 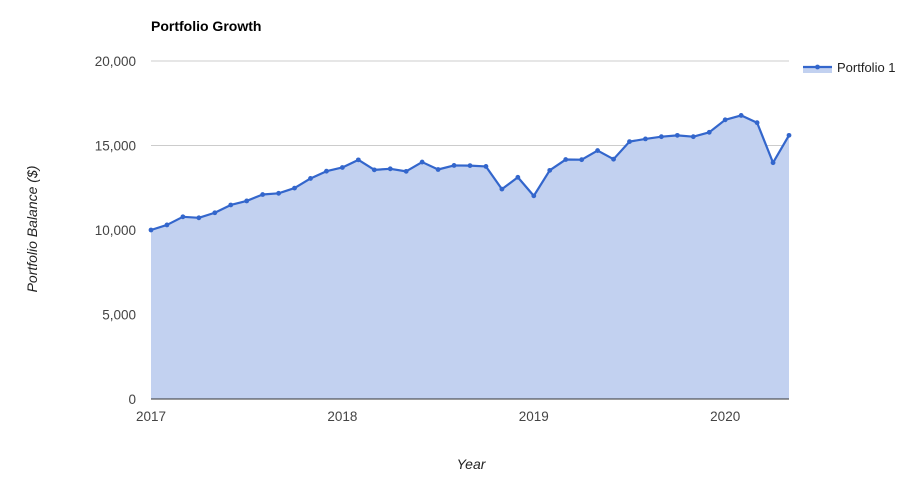 I want to click on x-tick-label: 2020, so click(x=725, y=416).